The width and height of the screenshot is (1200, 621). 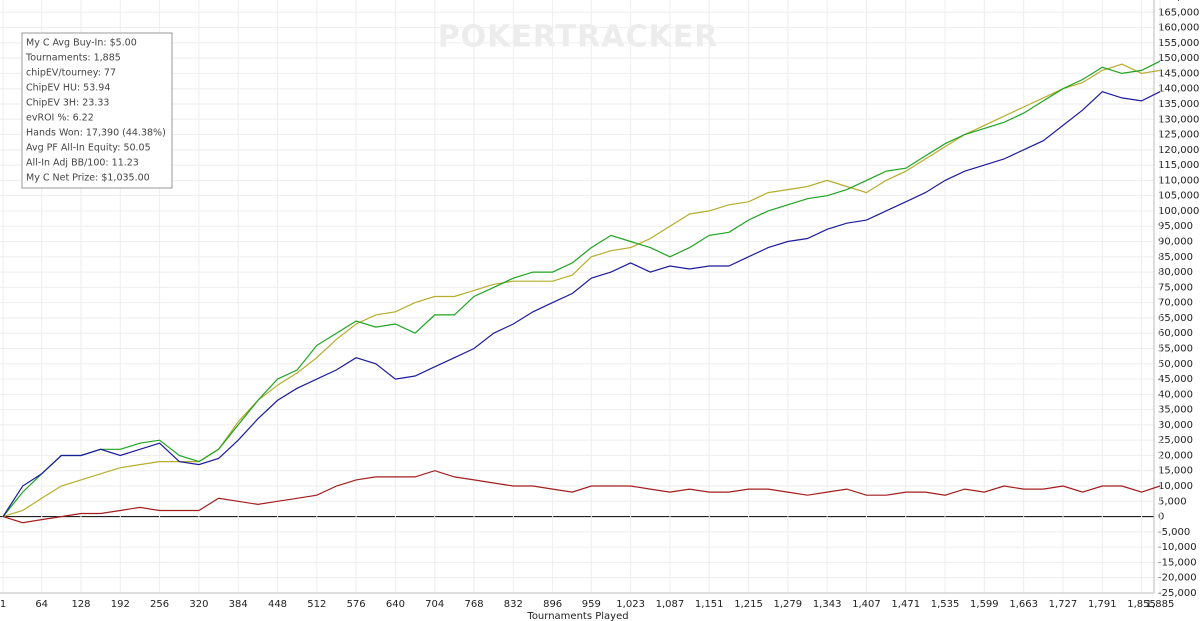 What do you see at coordinates (96, 133) in the screenshot?
I see `stat-line: Hands Won: 17,390 (44.38%)` at bounding box center [96, 133].